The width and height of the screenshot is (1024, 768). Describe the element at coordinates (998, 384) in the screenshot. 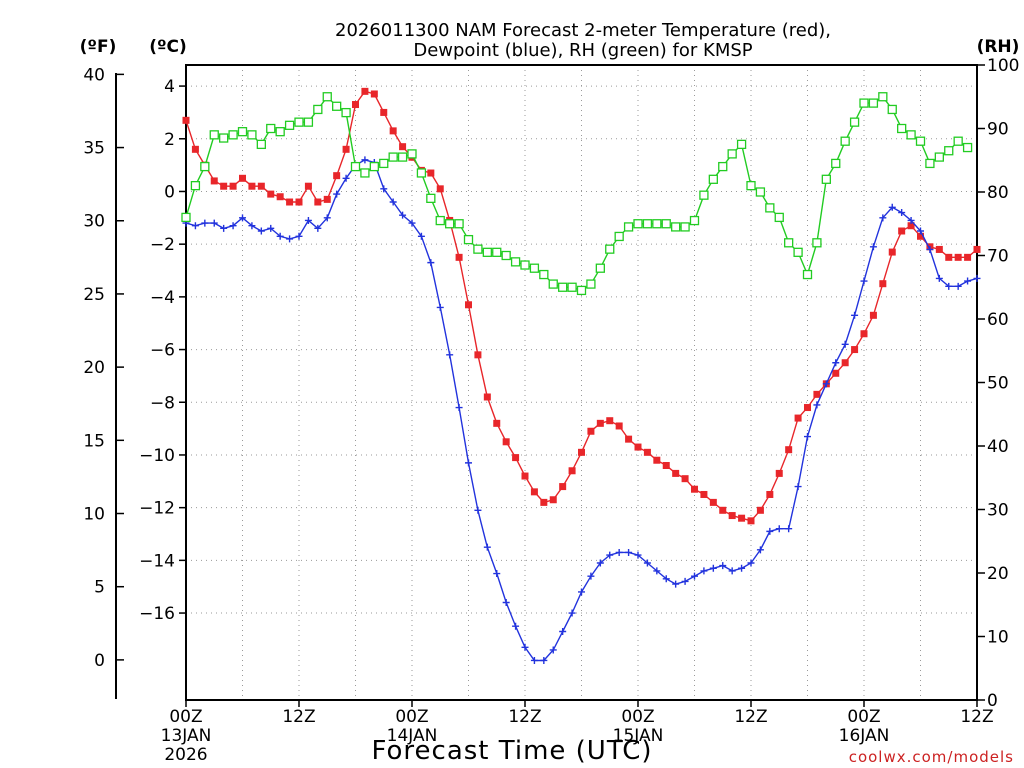

I see `rh-tick-label: 50` at that location.